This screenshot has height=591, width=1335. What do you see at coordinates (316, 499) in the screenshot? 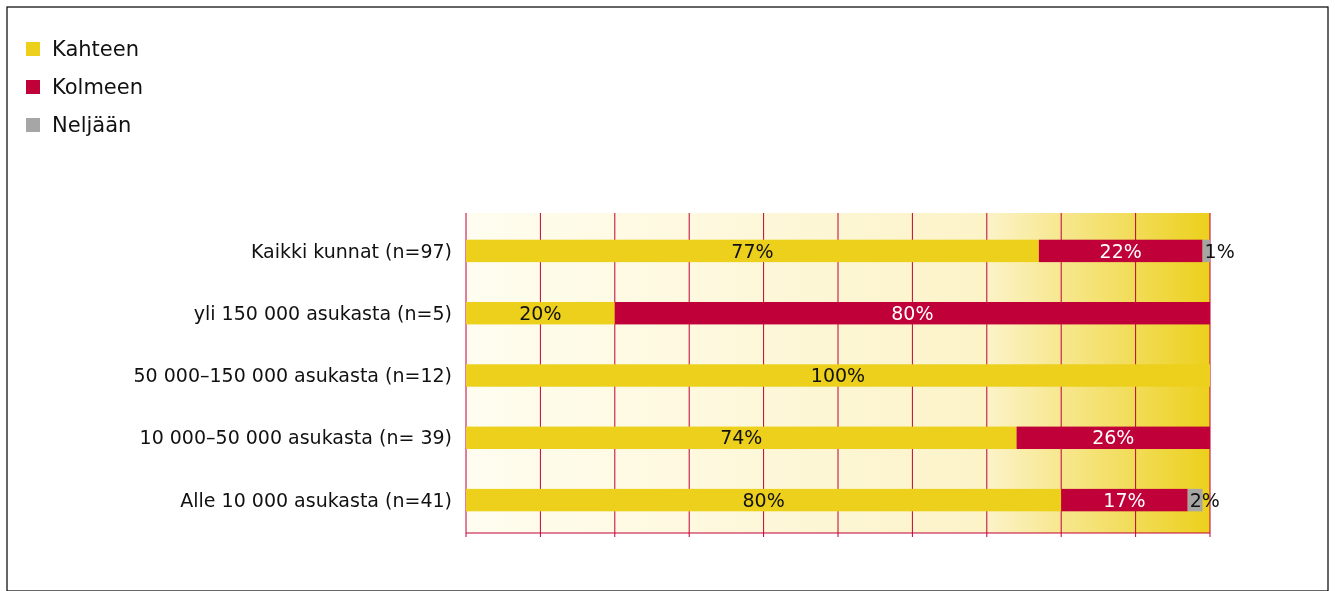
I see `y-tick-label: Alle 10 000 asukasta (n=41)` at bounding box center [316, 499].